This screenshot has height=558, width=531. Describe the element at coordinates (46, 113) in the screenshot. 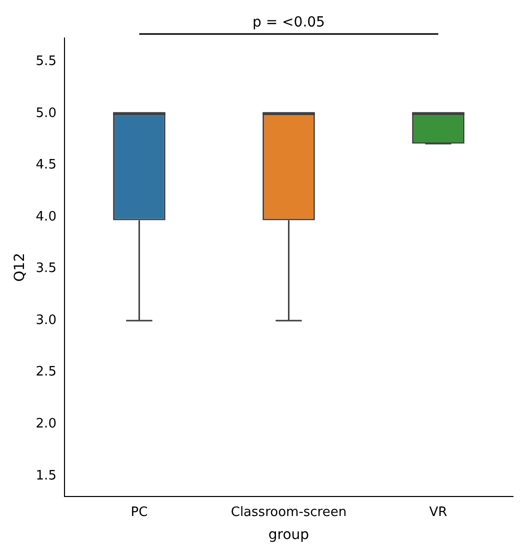

I see `y-tick-label: 5.0` at that location.